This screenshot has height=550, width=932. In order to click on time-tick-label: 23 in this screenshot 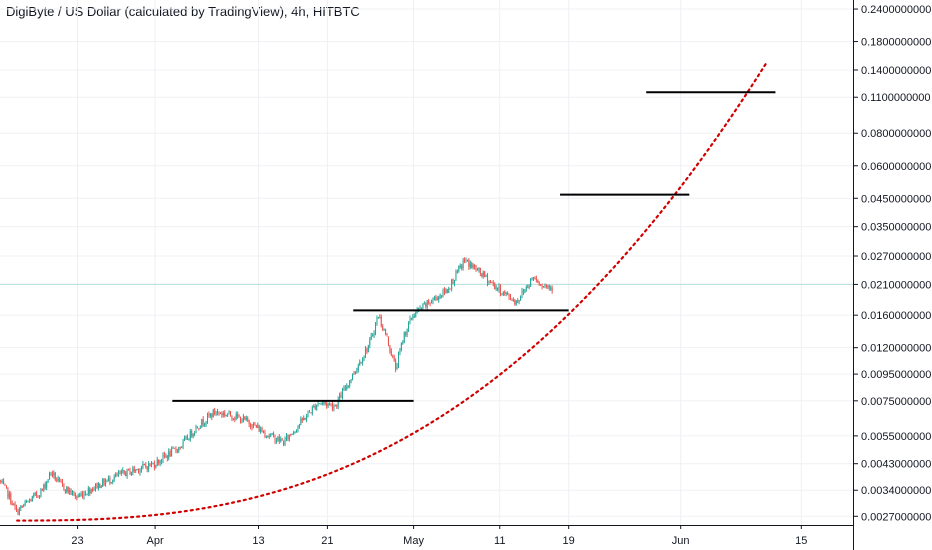, I will do `click(77, 541)`.